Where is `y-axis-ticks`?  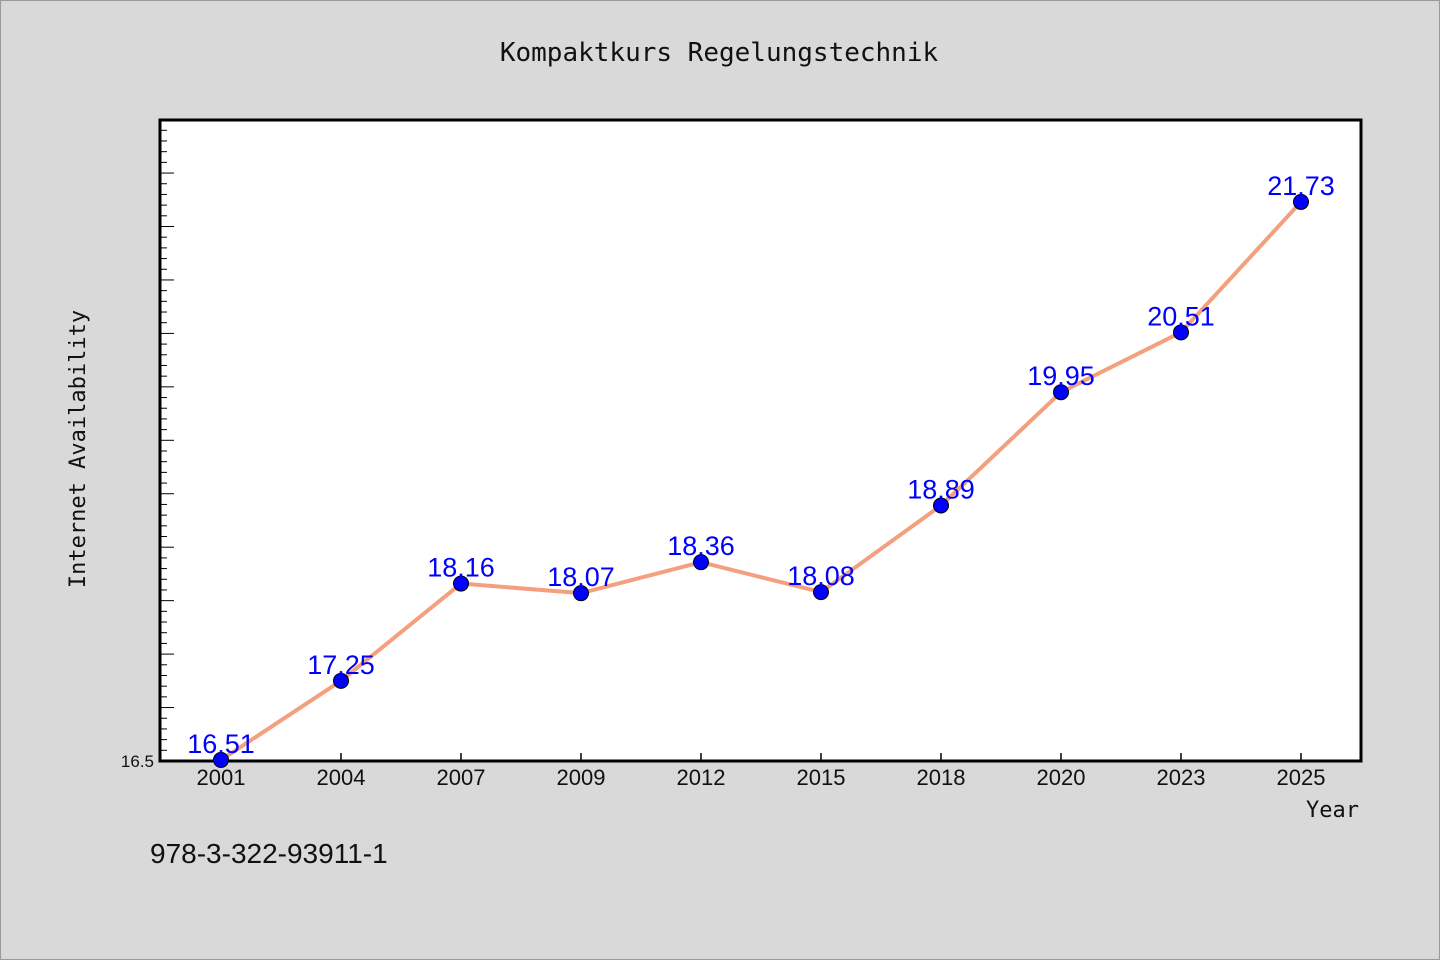 y-axis-ticks is located at coordinates (167, 445).